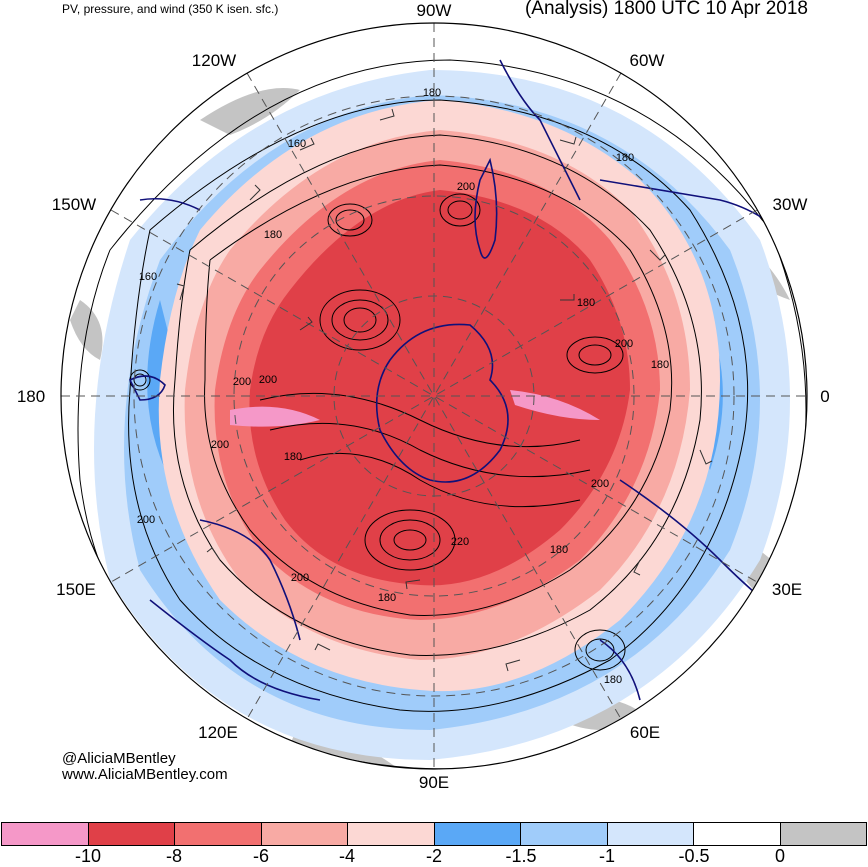 Image resolution: width=868 pixels, height=867 pixels. I want to click on lon-label-120e: 120E, so click(218, 732).